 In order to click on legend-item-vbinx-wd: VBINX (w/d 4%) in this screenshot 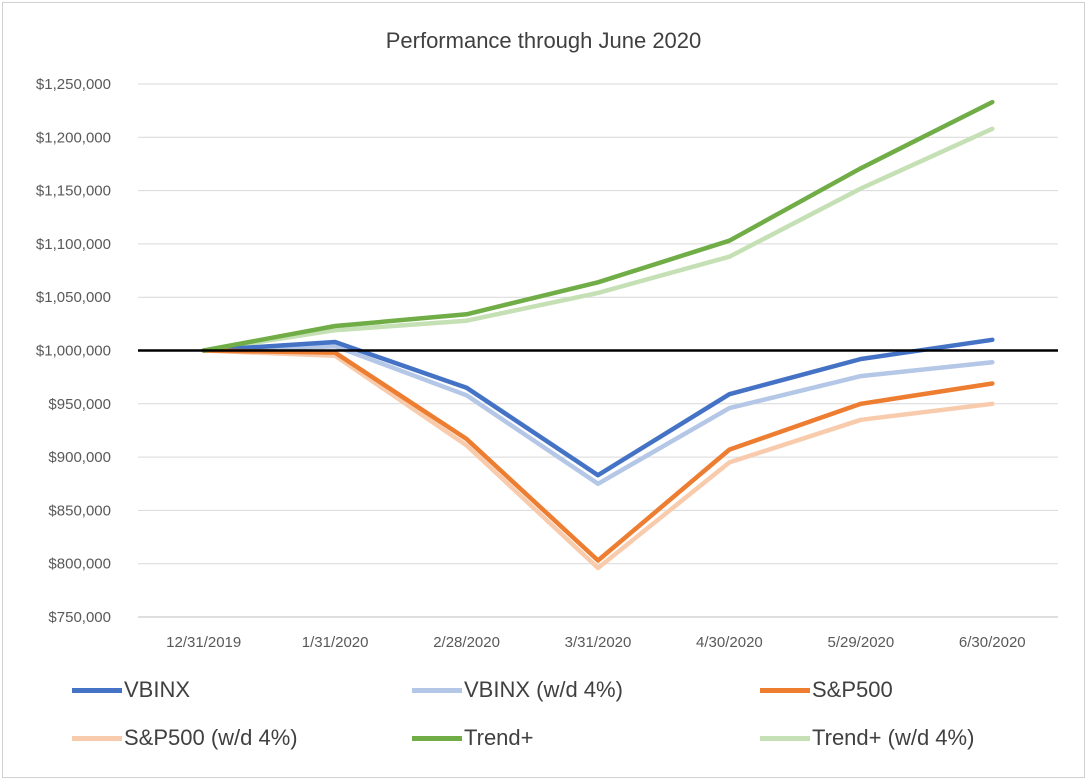, I will do `click(517, 690)`.